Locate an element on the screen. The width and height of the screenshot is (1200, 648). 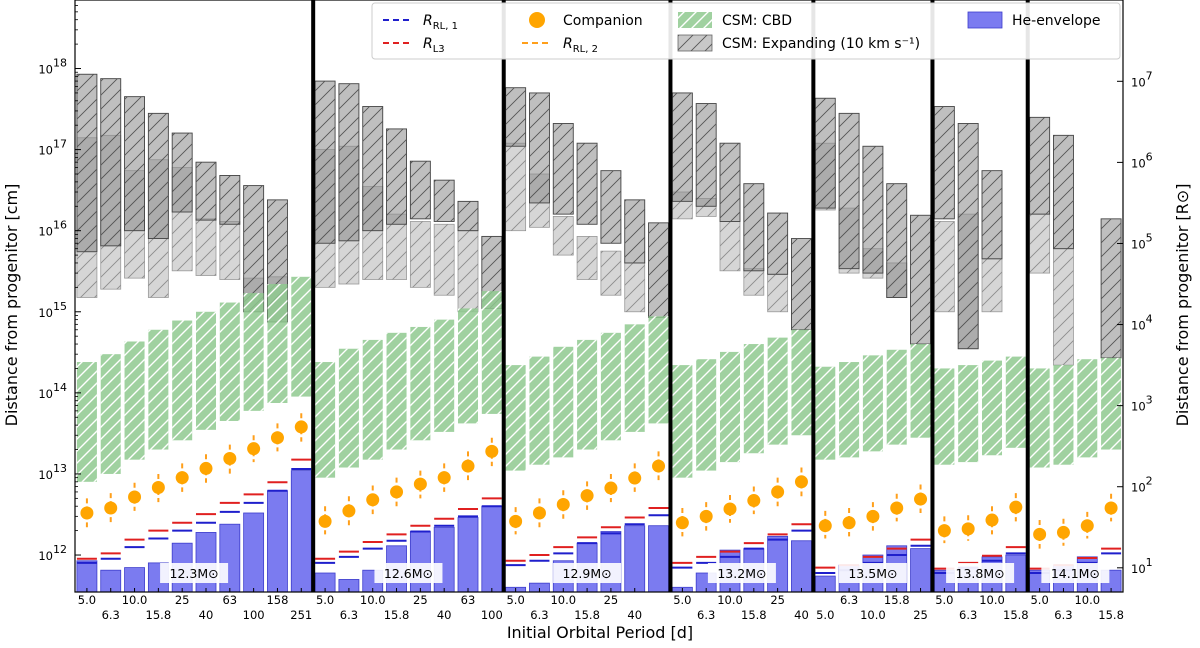
csm-expanding-dark-hatch-g2-b0 is located at coordinates (515, 117).